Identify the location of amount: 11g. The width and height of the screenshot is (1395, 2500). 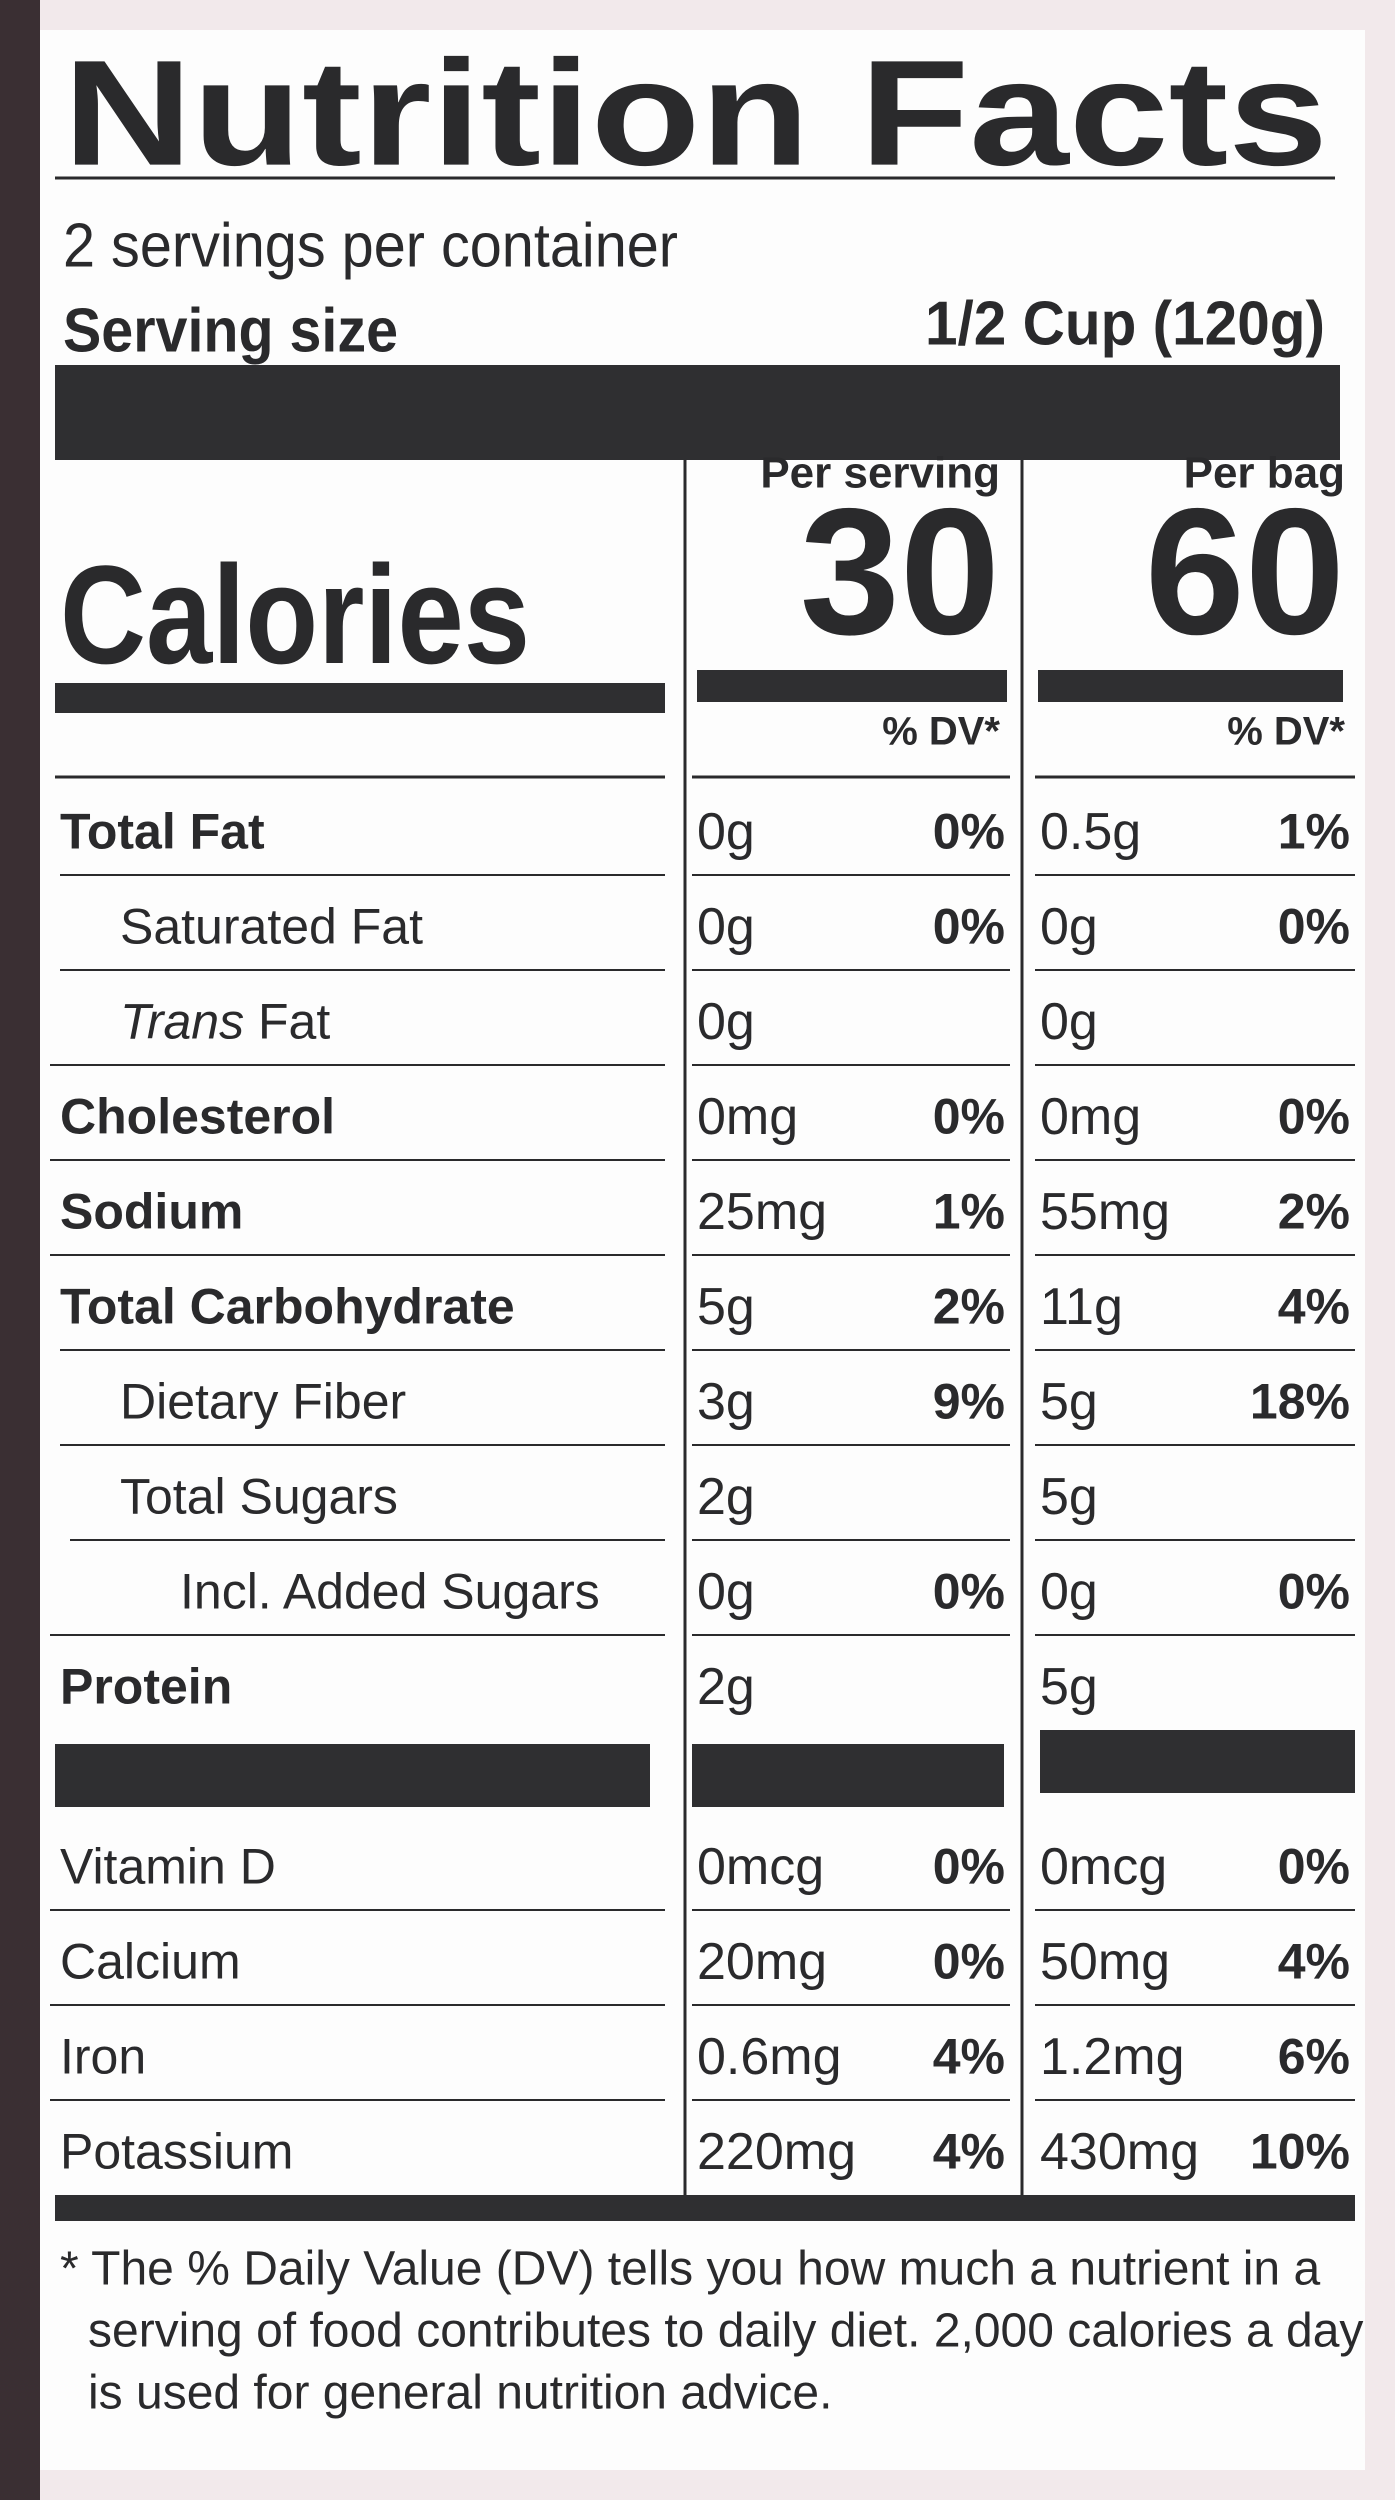
(1081, 1307).